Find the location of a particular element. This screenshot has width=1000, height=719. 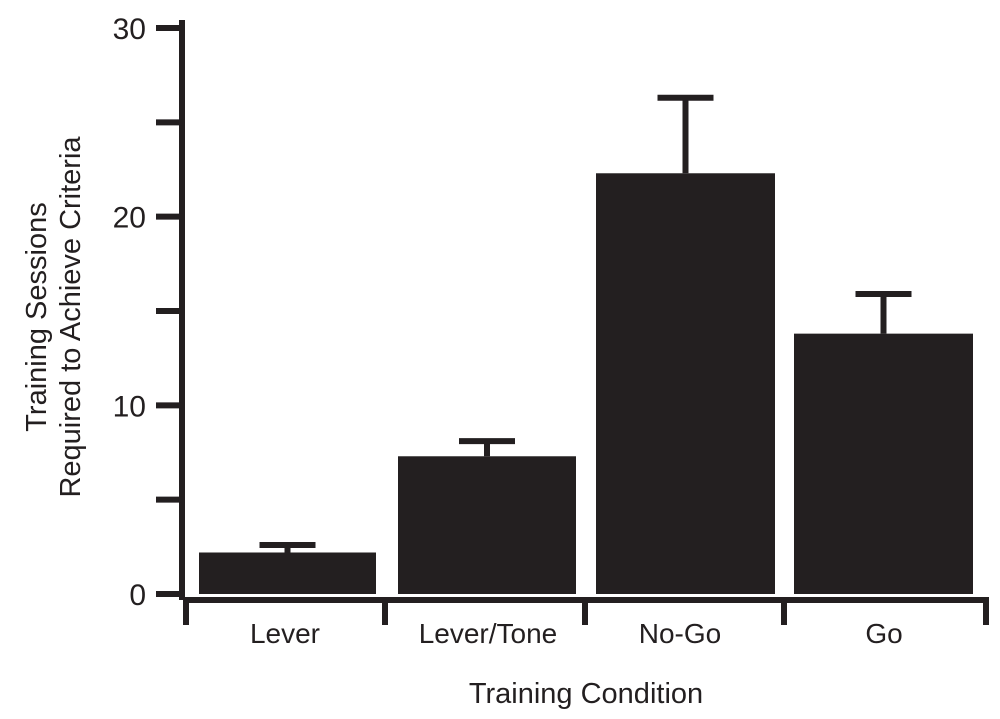

y-tick-label: 20 is located at coordinates (129, 218).